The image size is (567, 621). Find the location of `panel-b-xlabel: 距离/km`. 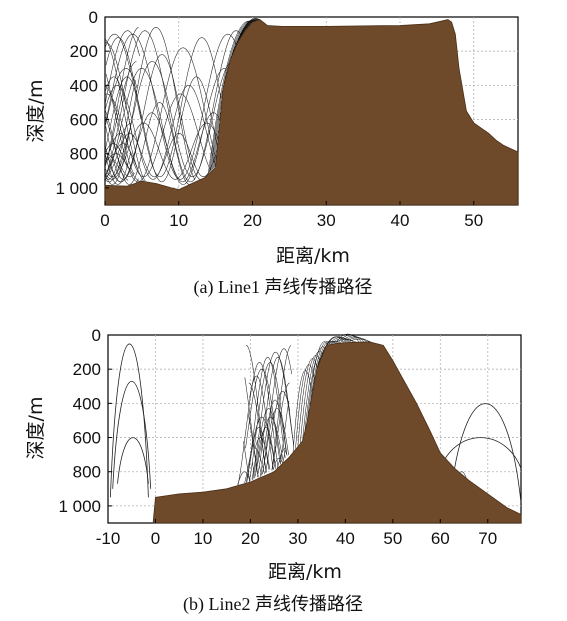

panel-b-xlabel: 距离/km is located at coordinates (305, 572).